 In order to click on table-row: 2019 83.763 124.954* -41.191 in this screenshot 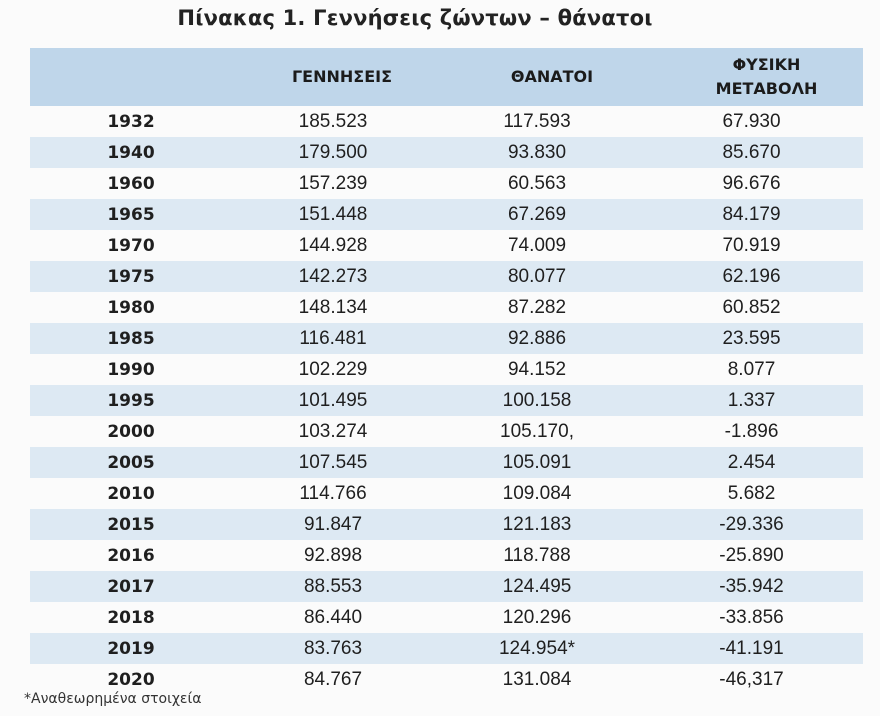, I will do `click(446, 648)`.